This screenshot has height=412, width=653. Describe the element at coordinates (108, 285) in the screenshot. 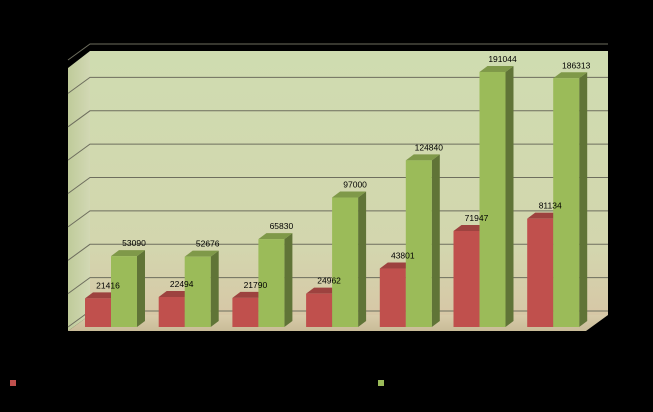

I see `data-label: 21416` at that location.